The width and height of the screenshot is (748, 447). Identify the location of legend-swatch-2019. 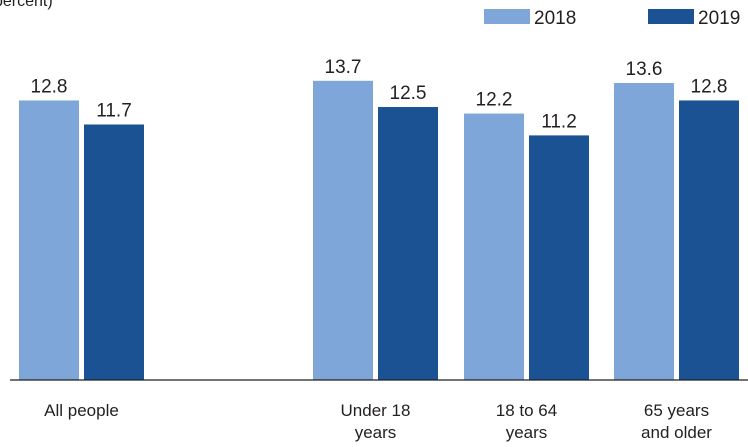
(671, 16).